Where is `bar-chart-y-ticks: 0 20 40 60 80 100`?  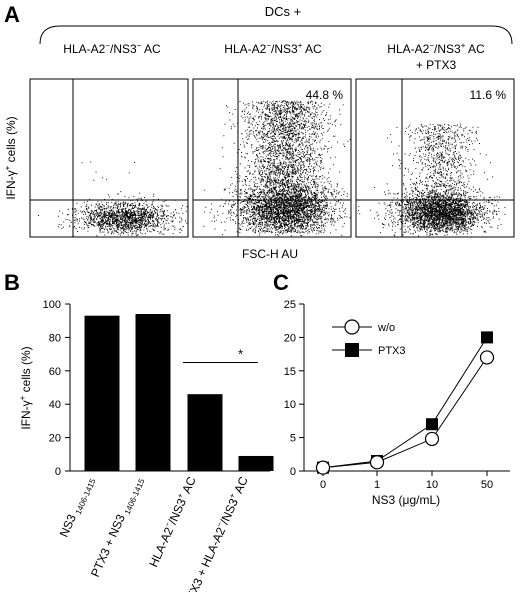 bar-chart-y-ticks: 0 20 40 60 80 100 is located at coordinates (56, 388).